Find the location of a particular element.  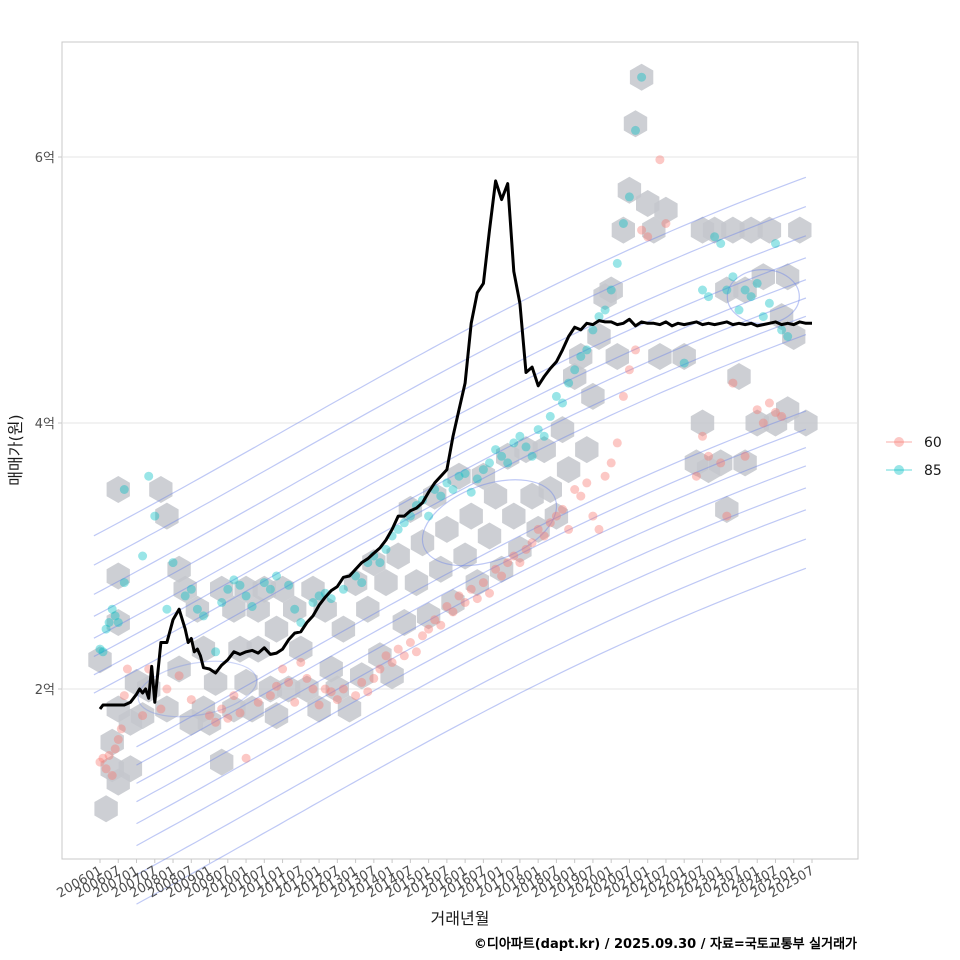

y-tick-label: 2억 is located at coordinates (45, 690).